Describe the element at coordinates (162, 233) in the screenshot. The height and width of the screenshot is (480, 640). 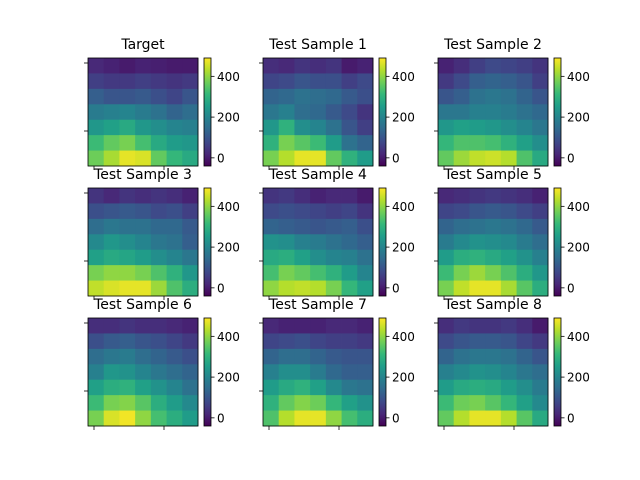
I see `heatmap-panel: 0 200 400 Test Sample 3` at that location.